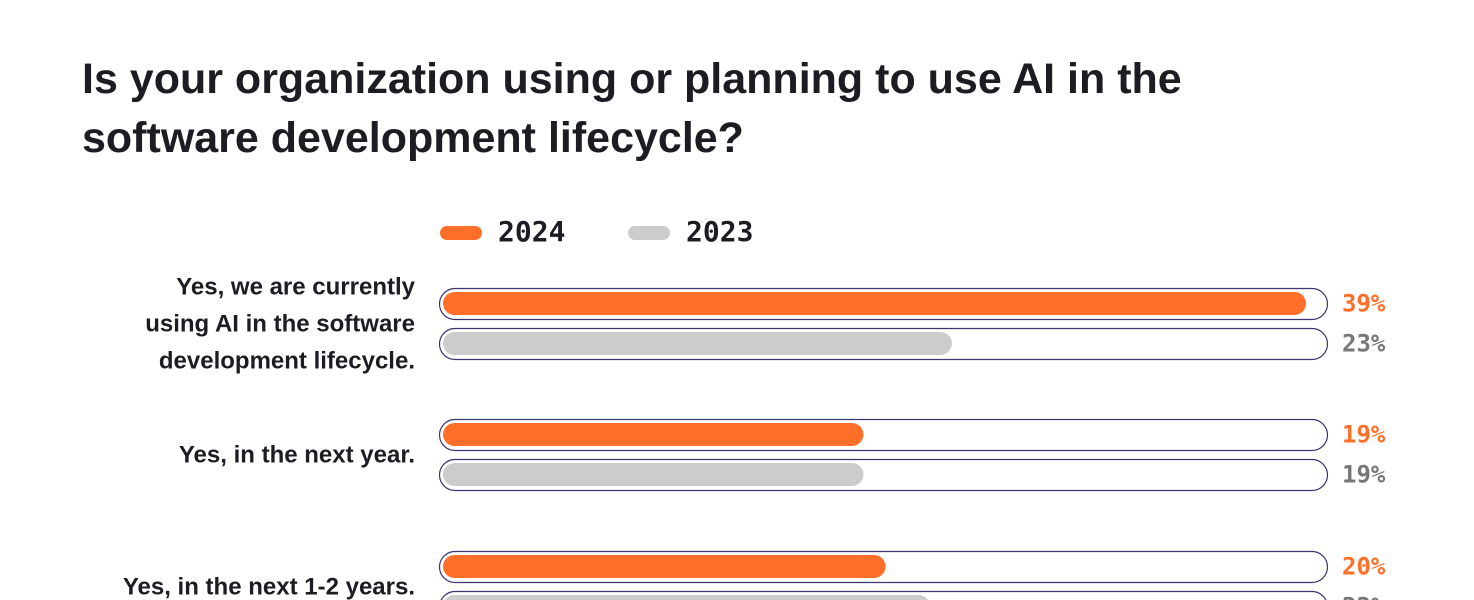 This screenshot has height=600, width=1474. What do you see at coordinates (649, 233) in the screenshot?
I see `legend-swatch-2023` at bounding box center [649, 233].